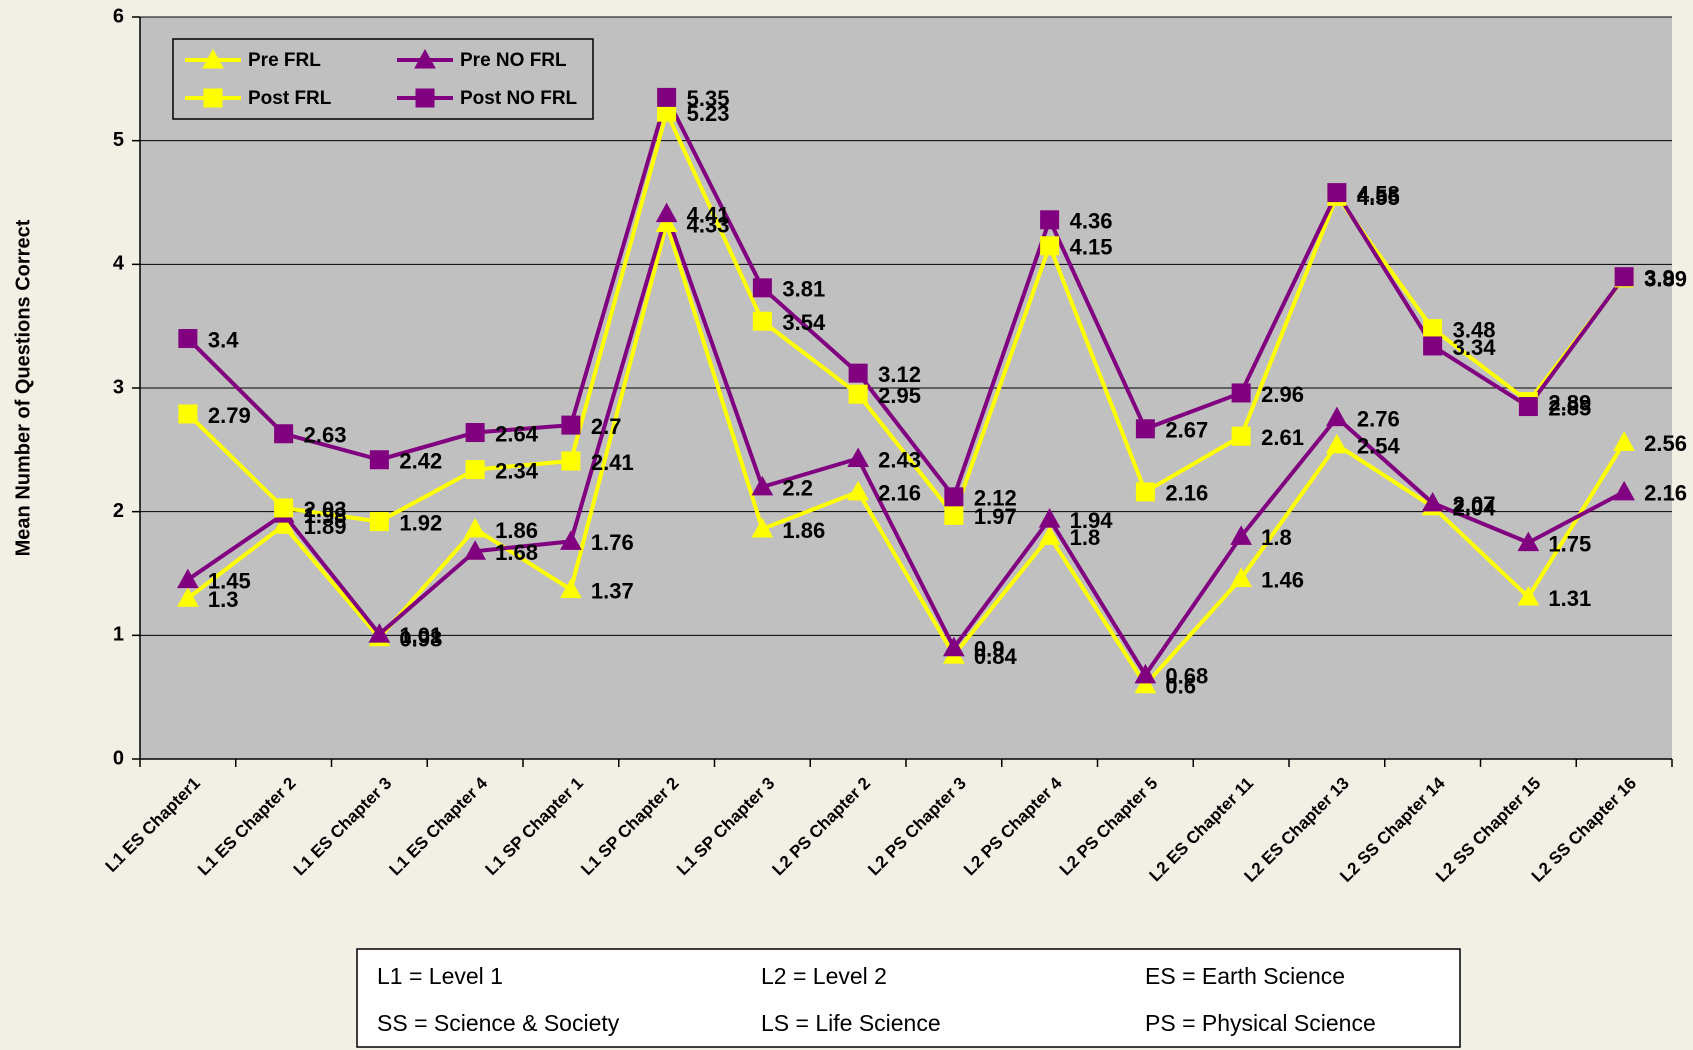 This screenshot has width=1693, height=1050. I want to click on data-label: 1.01, so click(420, 635).